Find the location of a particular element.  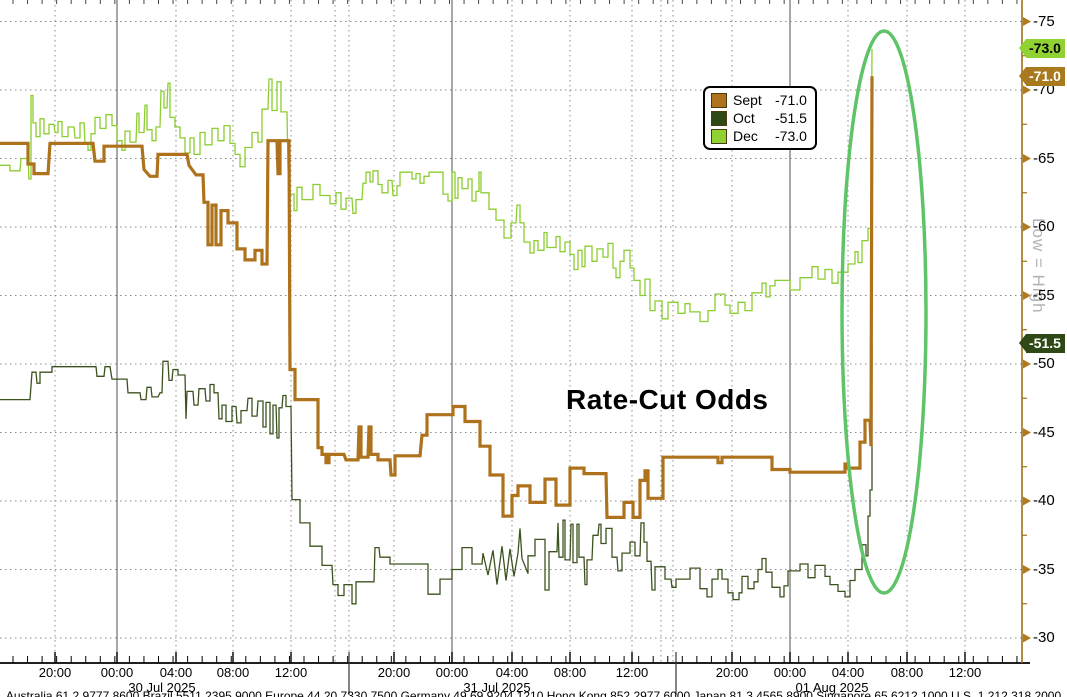

x-axis-date-label: 30 Jul 2025 is located at coordinates (162, 687).